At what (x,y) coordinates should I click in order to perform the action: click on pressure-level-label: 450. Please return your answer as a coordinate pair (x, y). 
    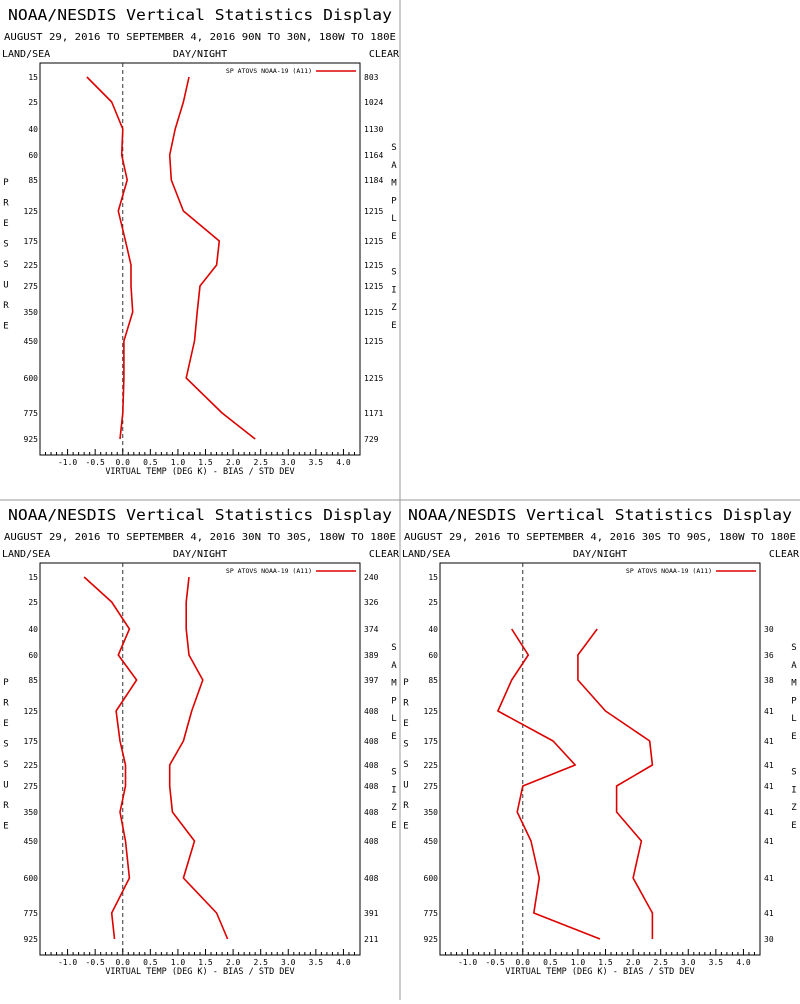
    Looking at the image, I should click on (31, 341).